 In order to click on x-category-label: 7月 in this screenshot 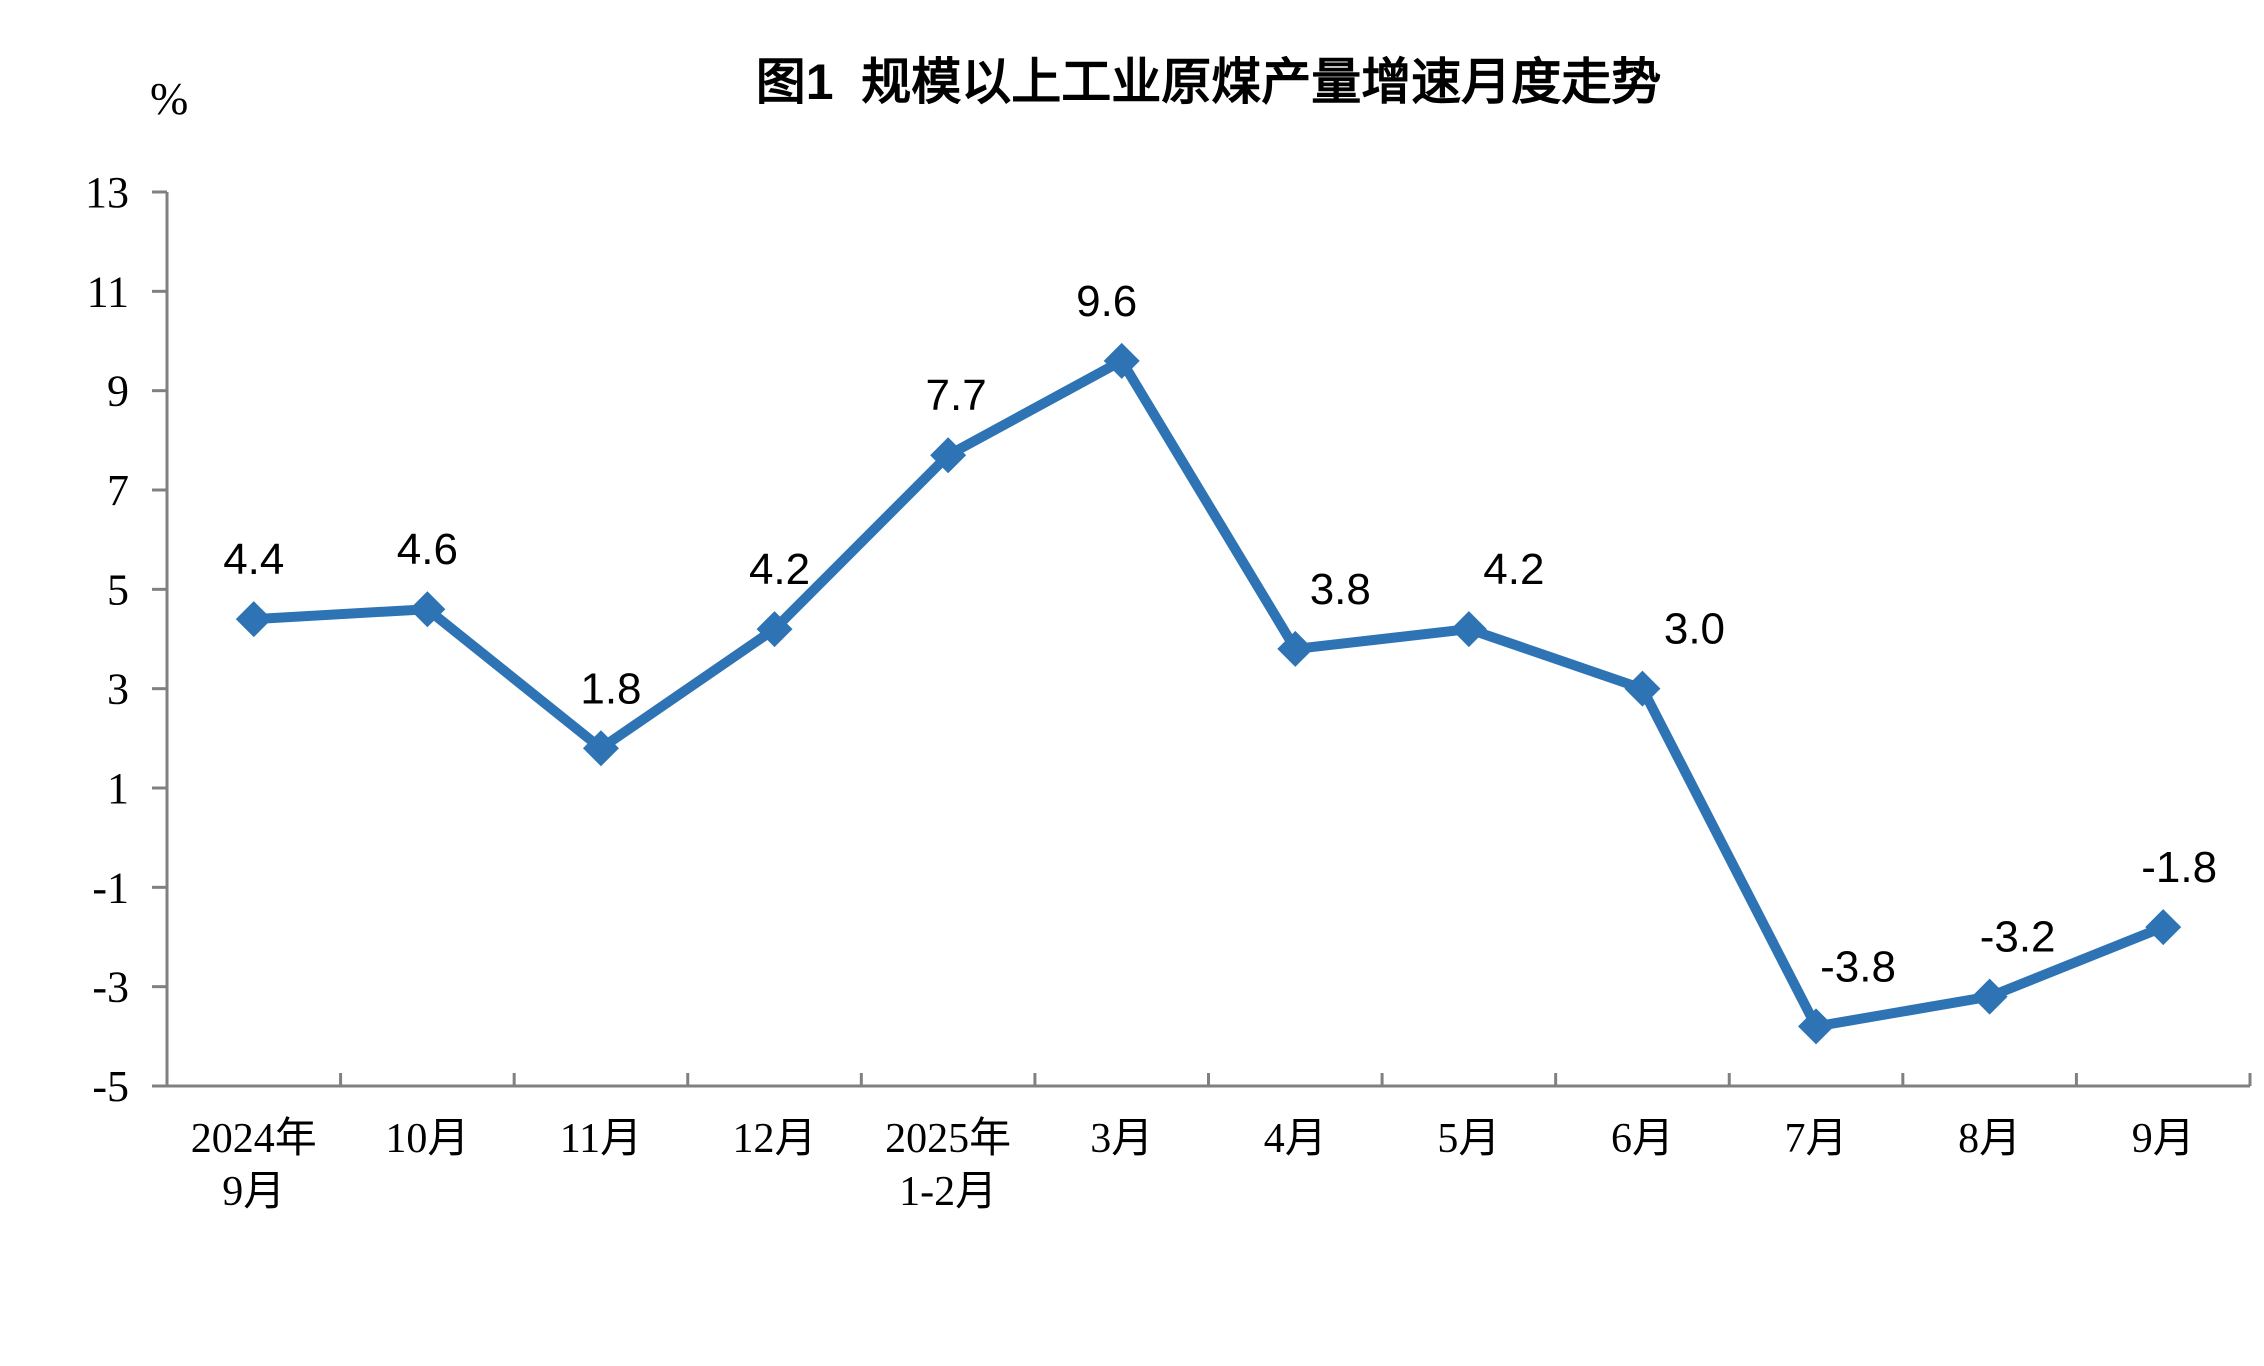, I will do `click(1816, 1139)`.